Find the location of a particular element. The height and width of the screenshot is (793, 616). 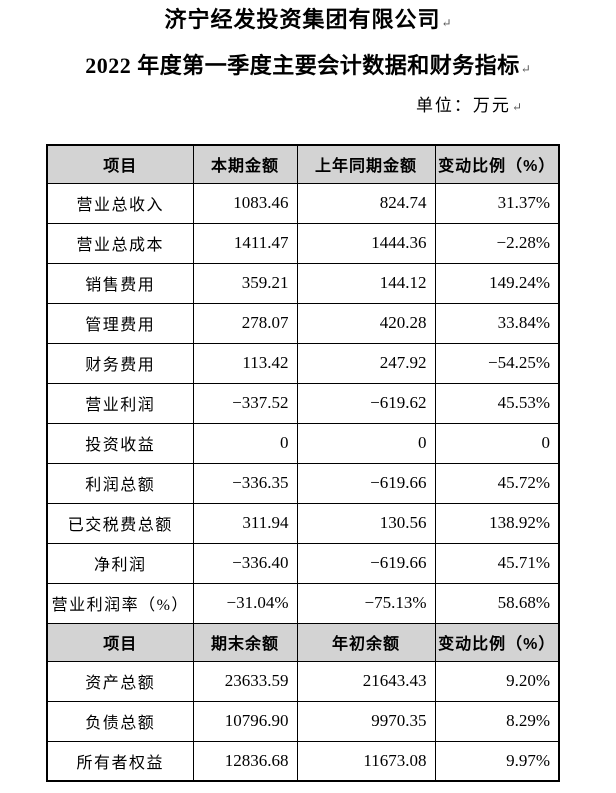

value-cell: 45.71% is located at coordinates (497, 563).